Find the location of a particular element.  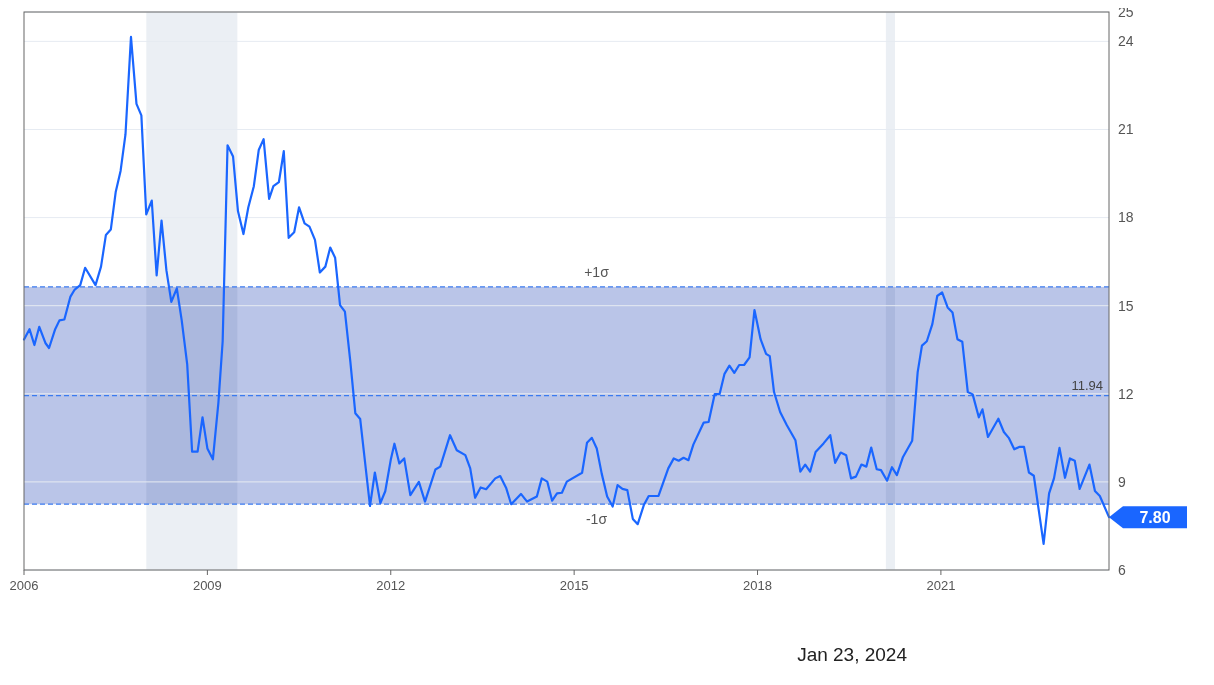

ref-line-label: 11.94 is located at coordinates (1087, 385).